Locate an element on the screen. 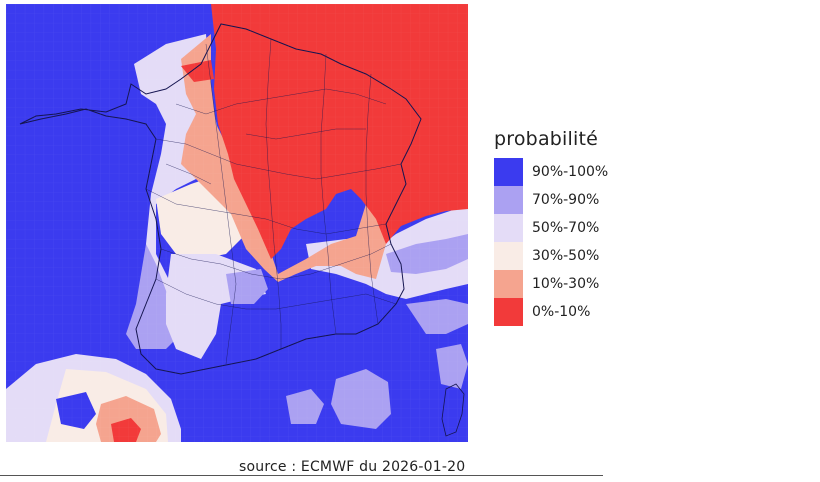  legend-item: 70%-90% is located at coordinates (551, 200).